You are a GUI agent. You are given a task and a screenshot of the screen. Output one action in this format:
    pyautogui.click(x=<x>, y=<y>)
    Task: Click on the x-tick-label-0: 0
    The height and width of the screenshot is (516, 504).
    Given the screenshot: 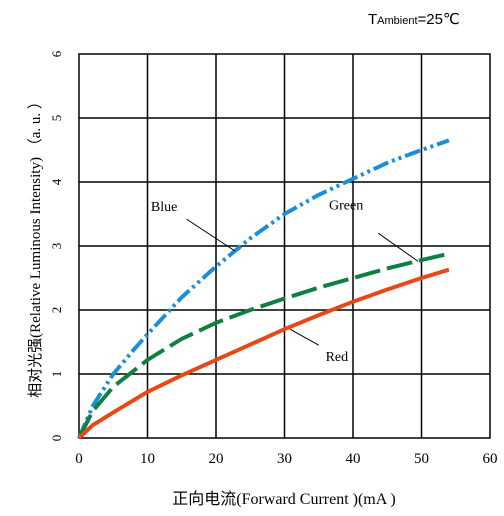 What is the action you would take?
    pyautogui.click(x=79, y=459)
    